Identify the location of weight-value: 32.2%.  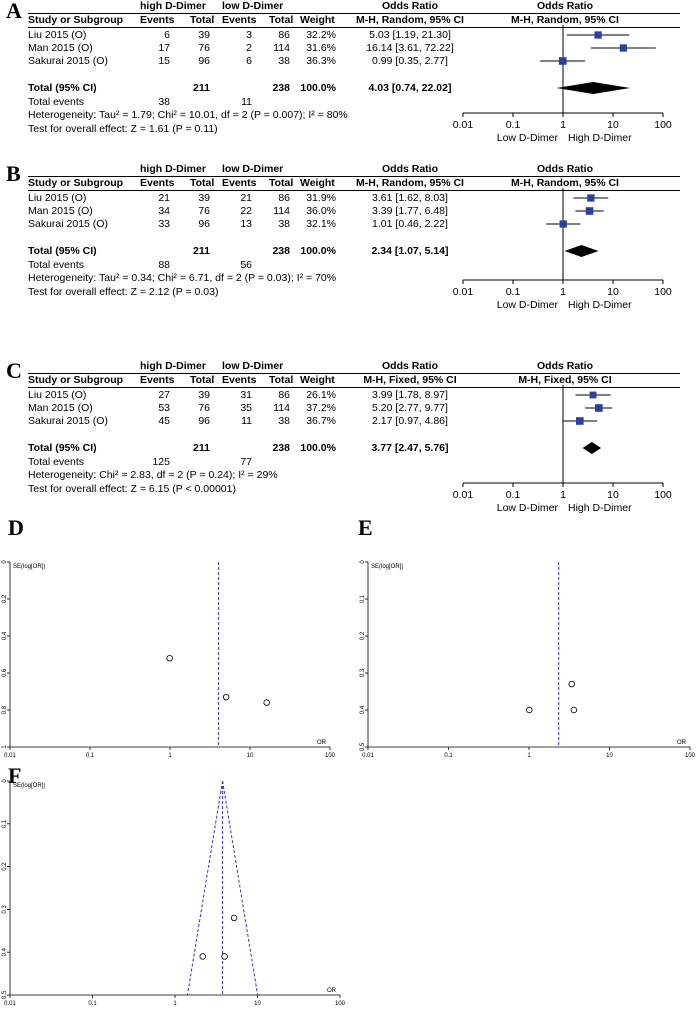
(321, 35).